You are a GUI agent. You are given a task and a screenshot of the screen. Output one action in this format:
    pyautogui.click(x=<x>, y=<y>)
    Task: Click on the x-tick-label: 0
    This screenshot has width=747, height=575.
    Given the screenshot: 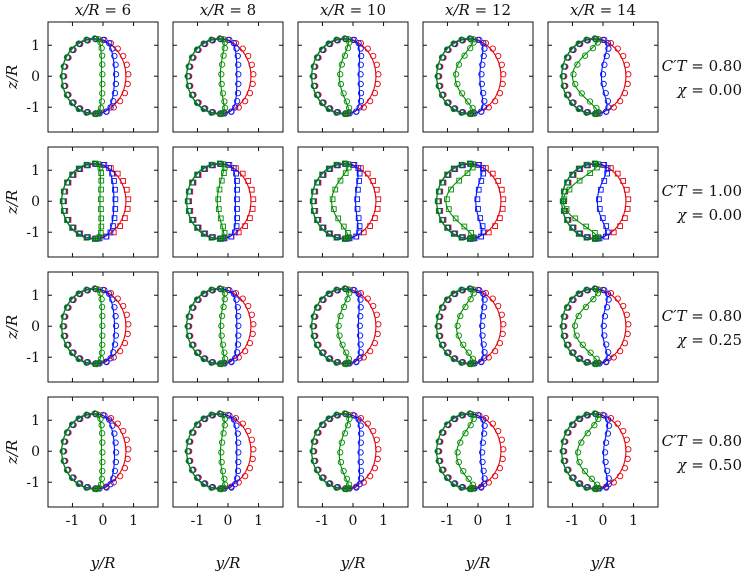 What is the action you would take?
    pyautogui.click(x=478, y=521)
    